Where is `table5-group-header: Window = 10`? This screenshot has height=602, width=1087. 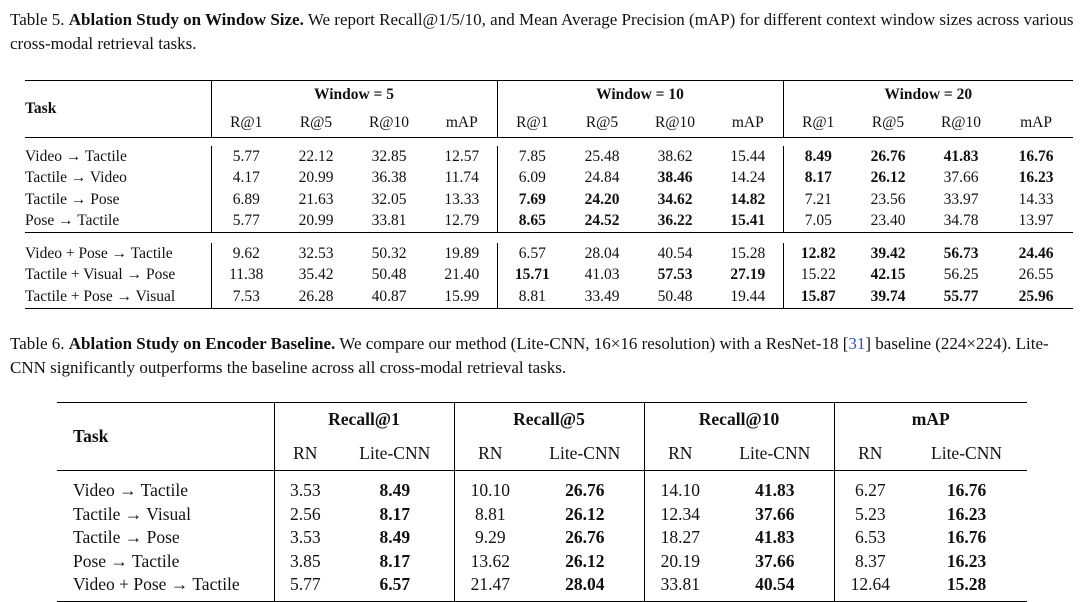 table5-group-header: Window = 10 is located at coordinates (639, 94).